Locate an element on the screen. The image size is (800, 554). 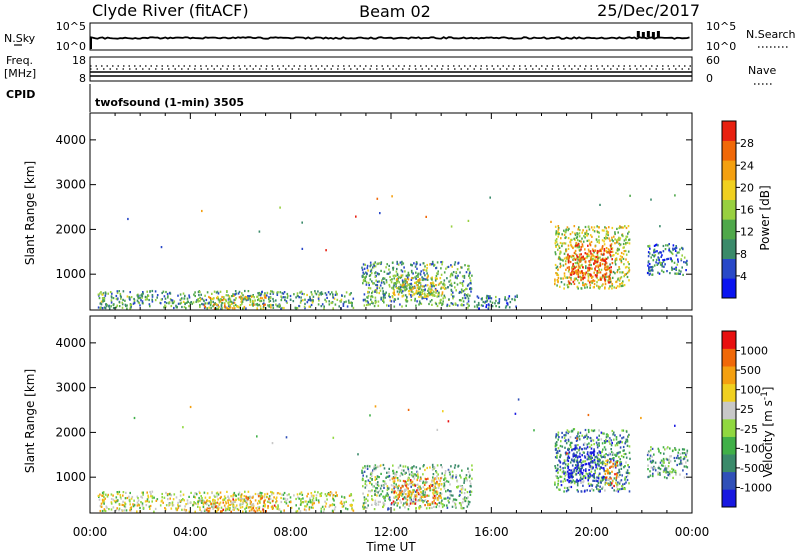
colorbar-tick-label: -500 is located at coordinates (752, 468).